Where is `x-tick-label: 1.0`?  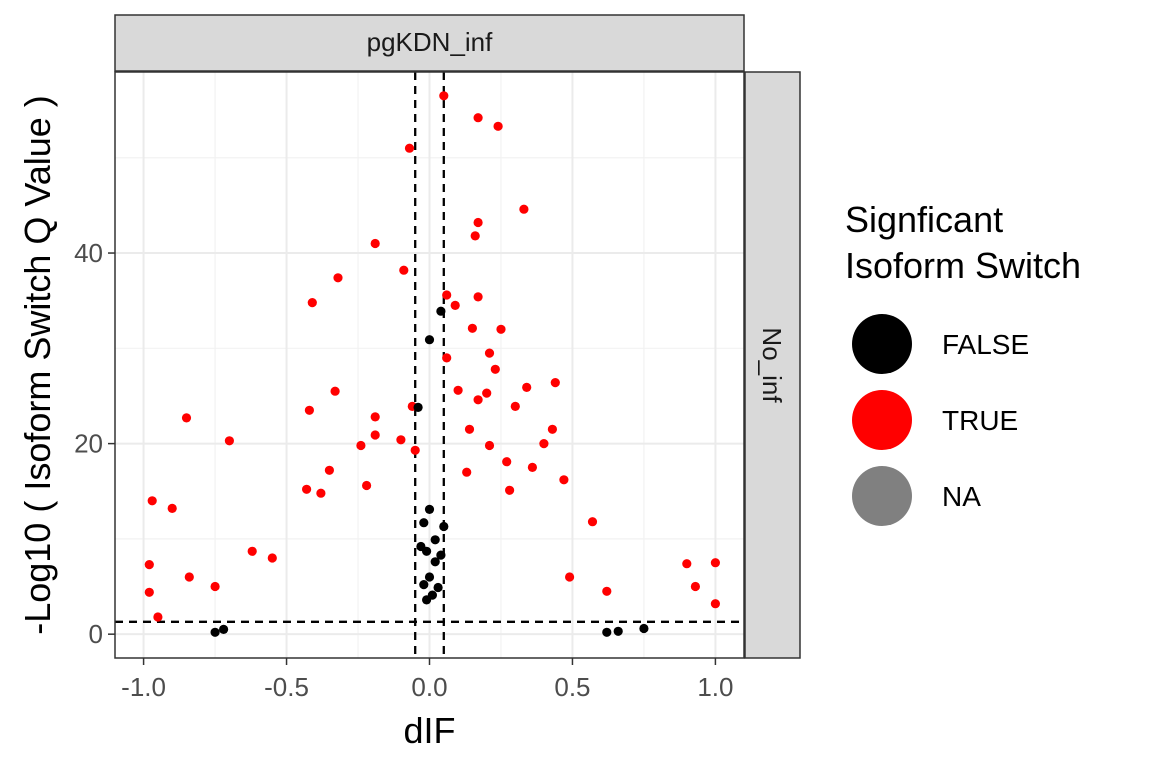 x-tick-label: 1.0 is located at coordinates (715, 687).